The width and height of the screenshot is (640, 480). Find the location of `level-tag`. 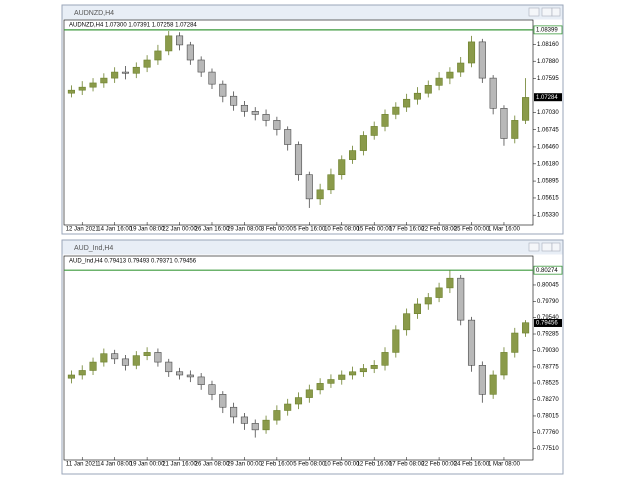

level-tag is located at coordinates (548, 30).